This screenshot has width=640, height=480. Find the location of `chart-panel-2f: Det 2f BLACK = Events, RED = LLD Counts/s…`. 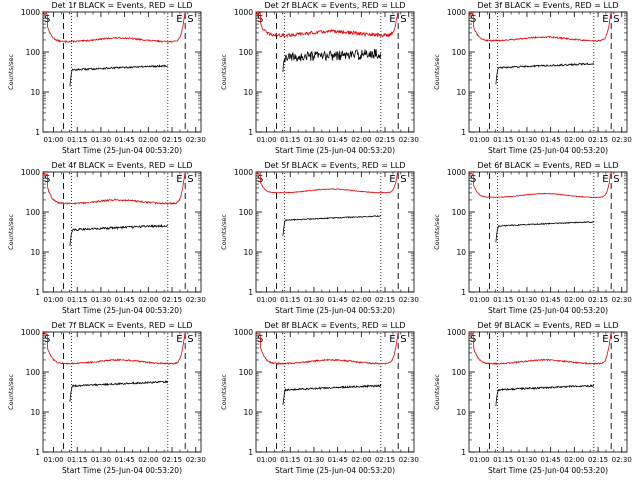

chart-panel-2f: Det 2f BLACK = Events, RED = LLD Counts/s… is located at coordinates (319, 78).